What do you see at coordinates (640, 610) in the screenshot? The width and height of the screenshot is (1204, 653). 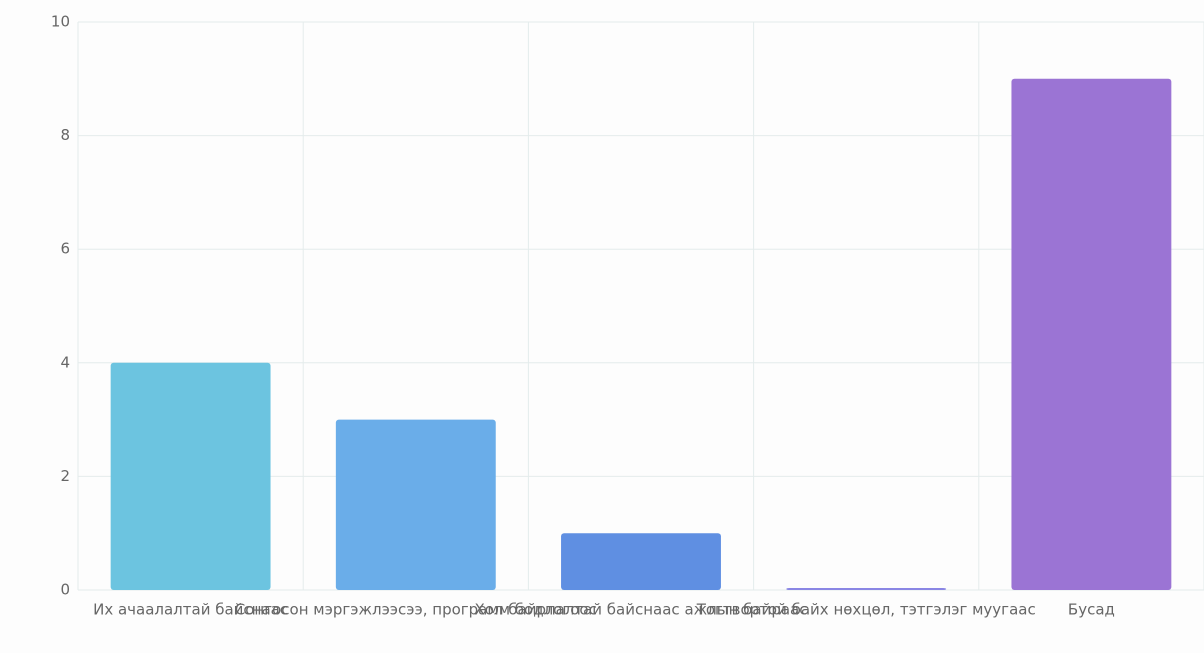 I see `x-tick-label: Хол байрлалтай байснаас ажлын байраас` at bounding box center [640, 610].